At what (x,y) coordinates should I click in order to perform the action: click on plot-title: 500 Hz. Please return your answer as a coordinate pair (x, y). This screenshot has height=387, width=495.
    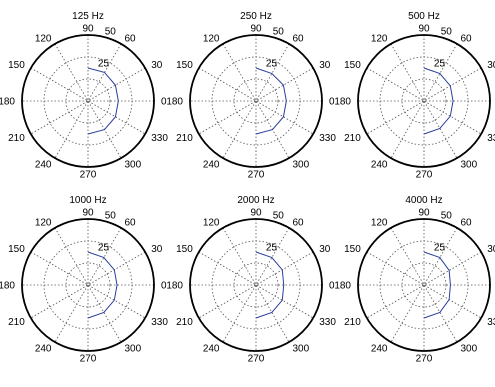
    Looking at the image, I should click on (424, 16).